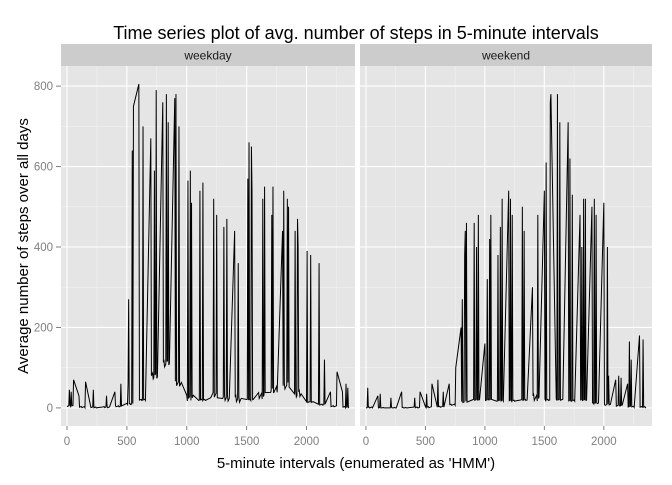 Image resolution: width=672 pixels, height=485 pixels. Describe the element at coordinates (43, 87) in the screenshot. I see `y-tick-label: 800` at that location.